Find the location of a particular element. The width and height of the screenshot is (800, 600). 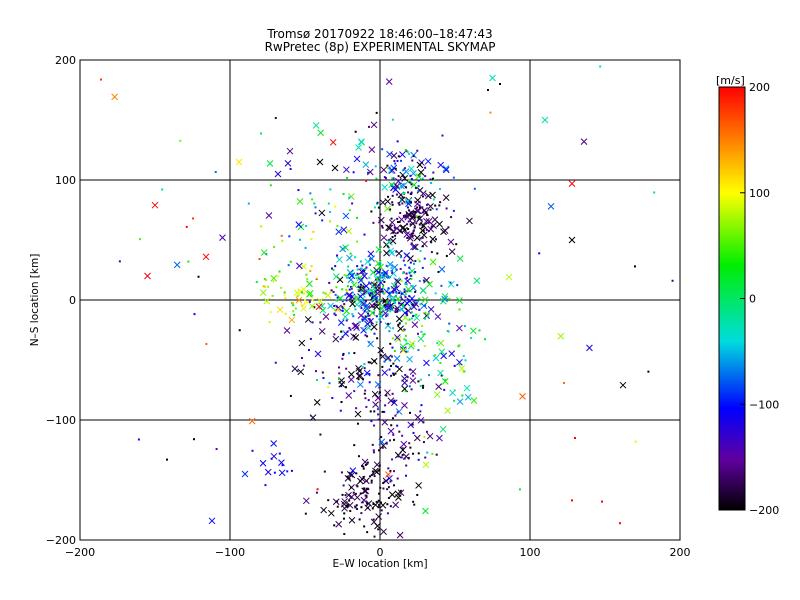

y-tick-label: 0 is located at coordinates (72, 300).